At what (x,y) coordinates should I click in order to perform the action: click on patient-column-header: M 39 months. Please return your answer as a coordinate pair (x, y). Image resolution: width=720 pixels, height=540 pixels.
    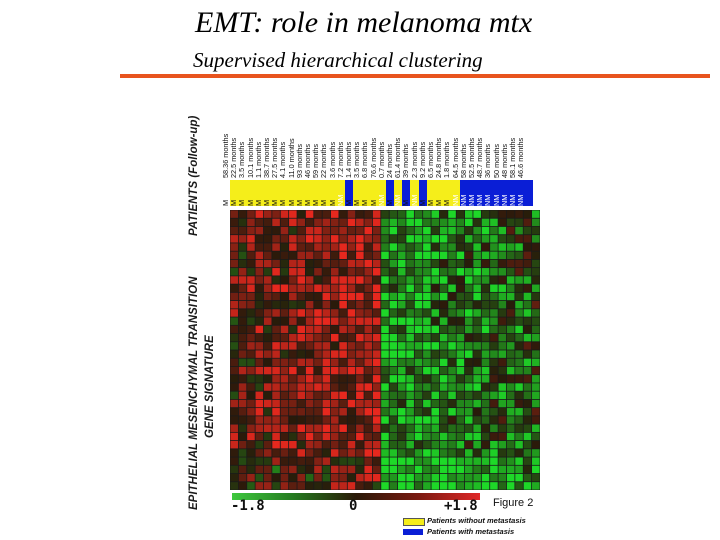
    Looking at the image, I should click on (410, 157).